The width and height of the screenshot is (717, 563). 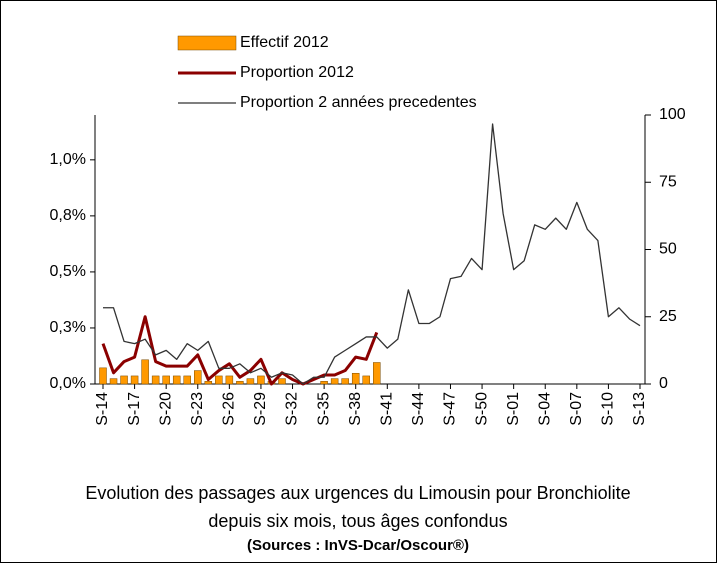 What do you see at coordinates (134, 409) in the screenshot?
I see `x-tick-label: S-17` at bounding box center [134, 409].